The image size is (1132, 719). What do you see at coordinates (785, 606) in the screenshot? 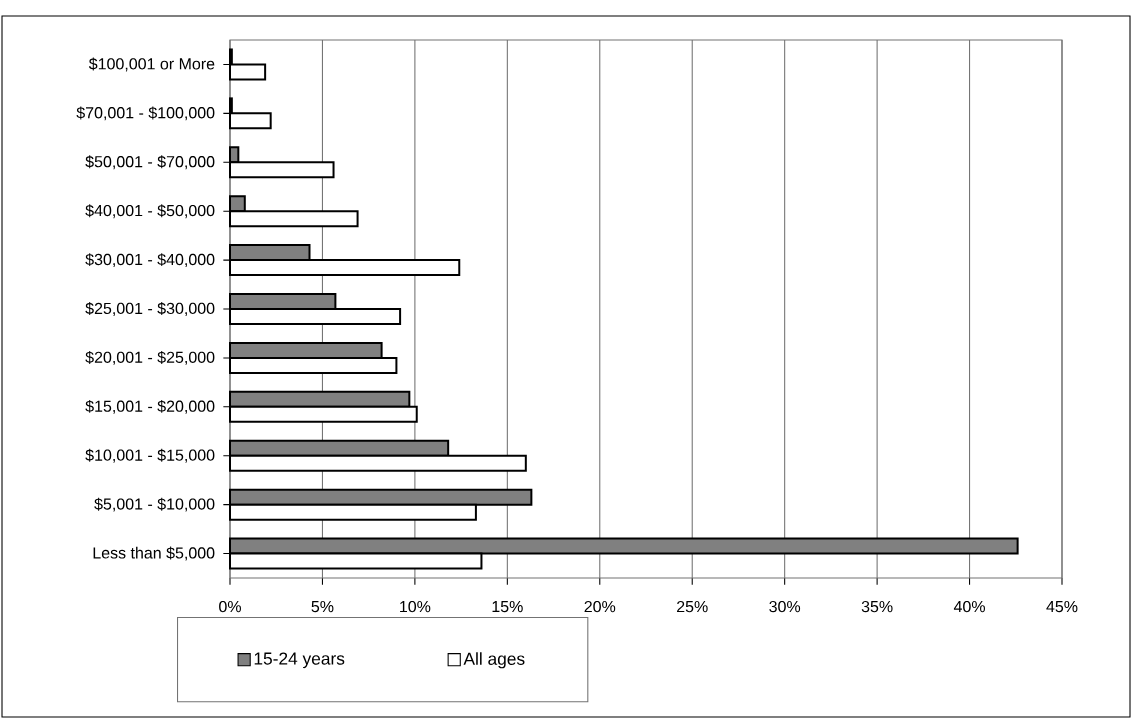
I see `x-tick-label: 30%` at bounding box center [785, 606].